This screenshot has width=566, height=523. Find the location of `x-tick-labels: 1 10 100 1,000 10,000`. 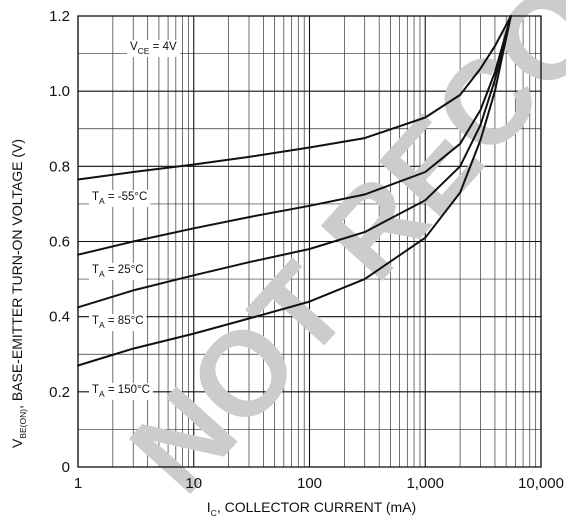

x-tick-labels: 1 10 100 1,000 10,000 is located at coordinates (319, 483).